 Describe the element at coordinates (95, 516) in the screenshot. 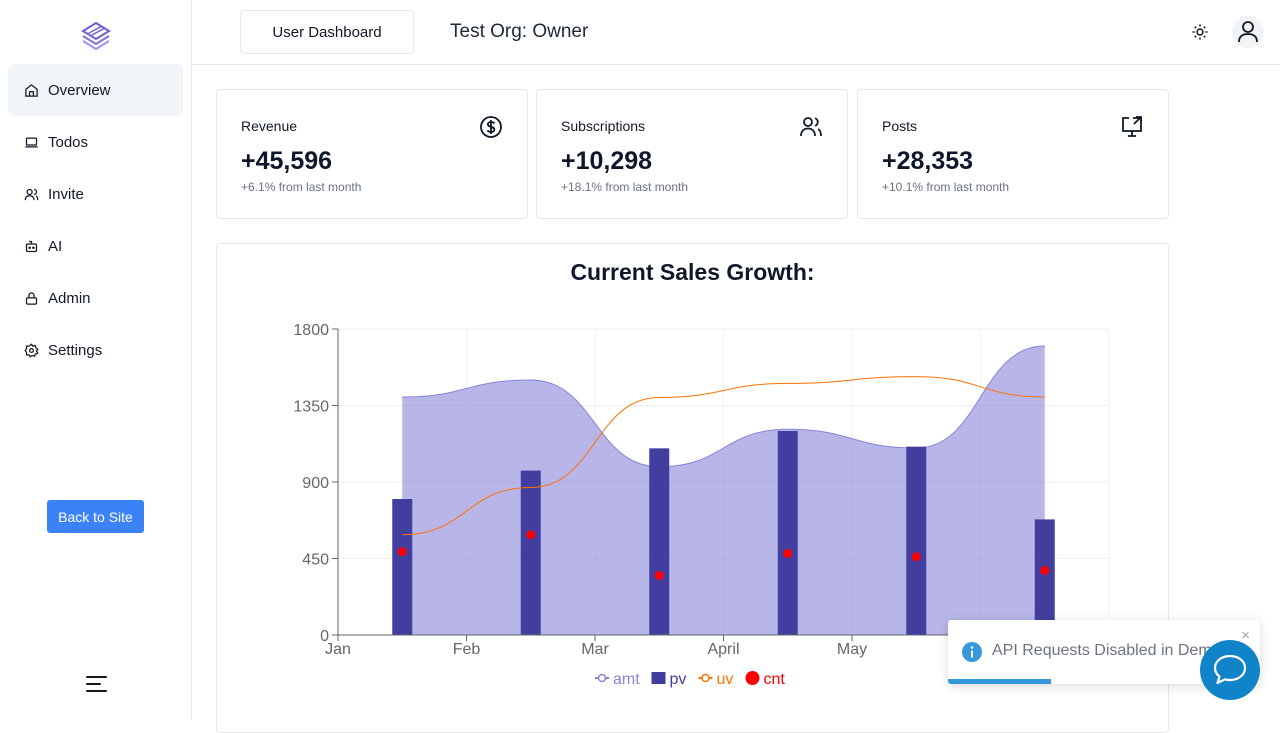

I see `back-to-site-button: Back to Site` at that location.